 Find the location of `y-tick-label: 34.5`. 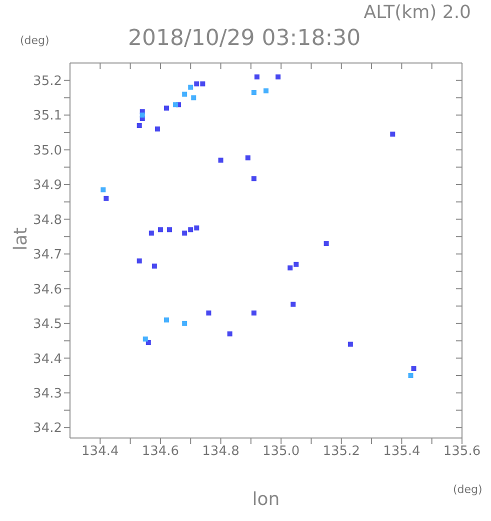

y-tick-label: 34.5 is located at coordinates (47, 324).